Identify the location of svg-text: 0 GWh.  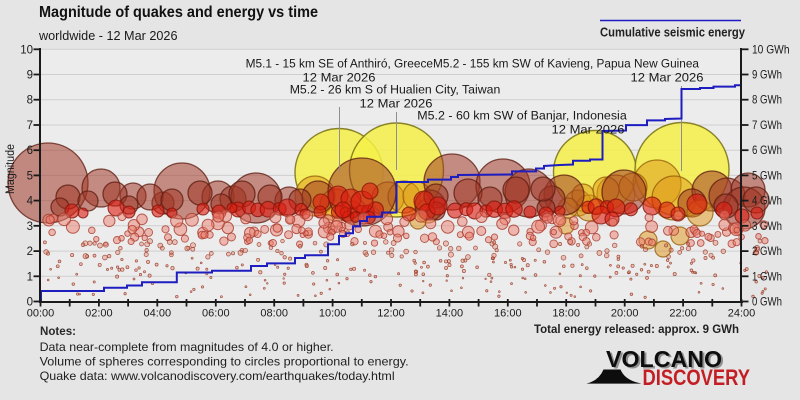
(767, 302).